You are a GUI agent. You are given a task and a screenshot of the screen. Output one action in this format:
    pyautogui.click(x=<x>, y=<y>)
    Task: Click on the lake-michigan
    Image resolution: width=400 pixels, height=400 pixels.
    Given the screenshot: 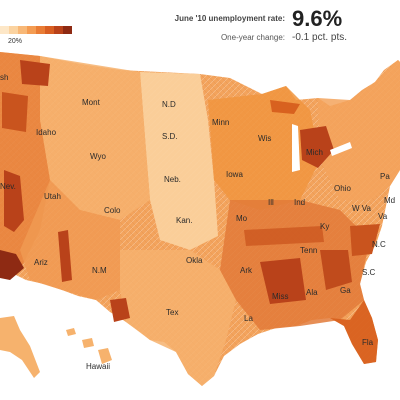 What is the action you would take?
    pyautogui.click(x=296, y=148)
    